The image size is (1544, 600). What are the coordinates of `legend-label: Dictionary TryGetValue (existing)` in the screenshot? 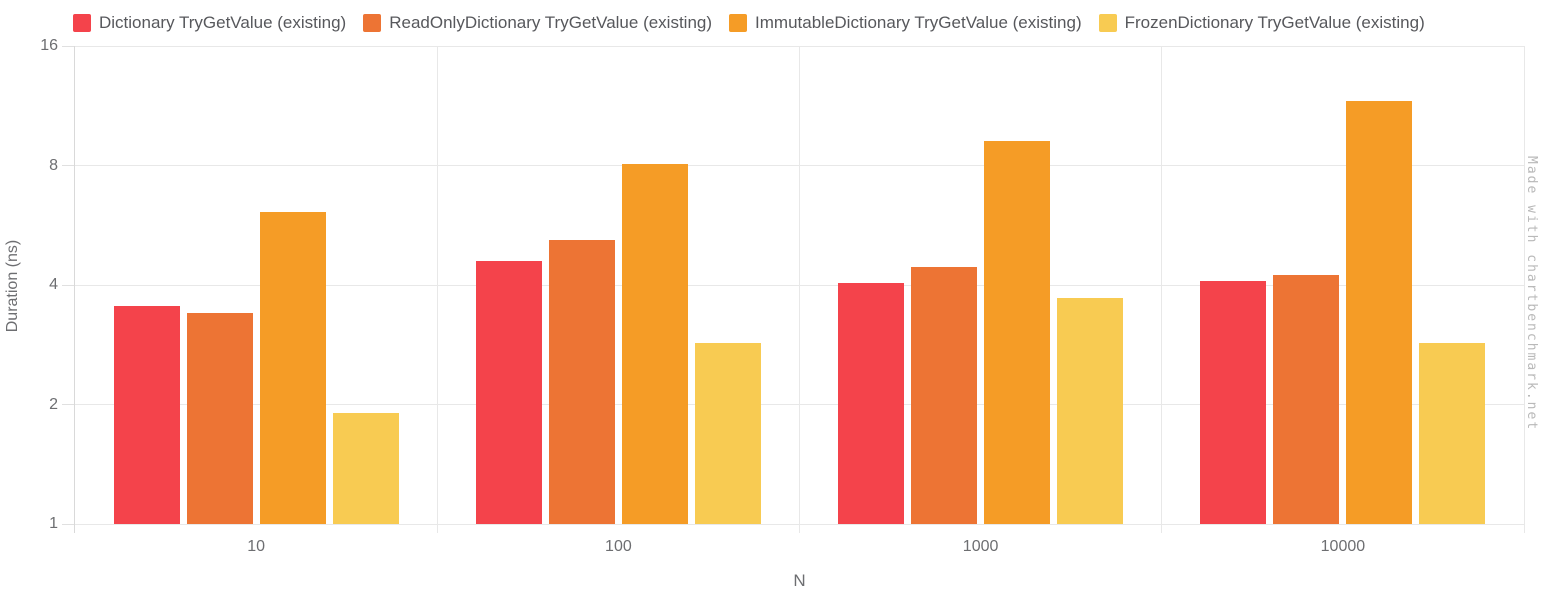 It's located at (223, 22).